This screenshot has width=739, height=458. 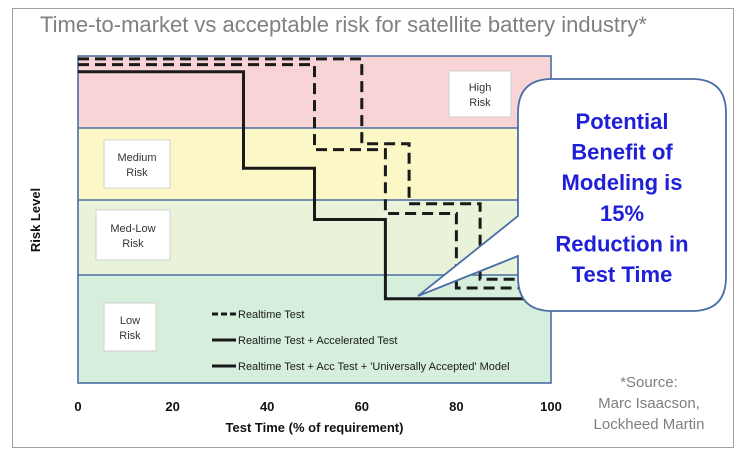 I want to click on source-note: *Source: Marc Isaacson, Lockheed Martin, so click(x=649, y=403).